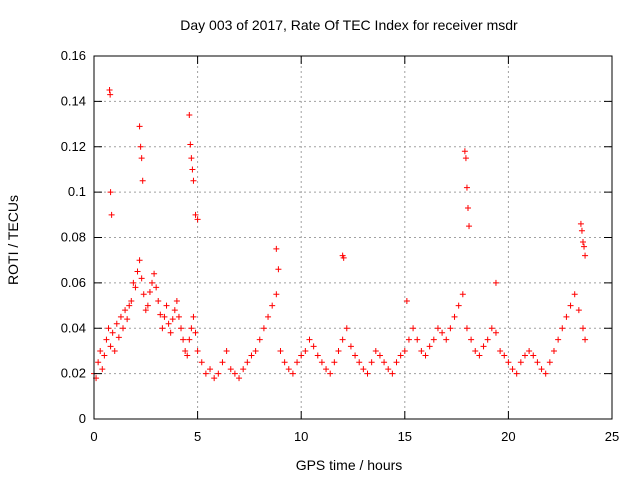 The width and height of the screenshot is (640, 480). Describe the element at coordinates (612, 436) in the screenshot. I see `x-tick-label: 25` at that location.